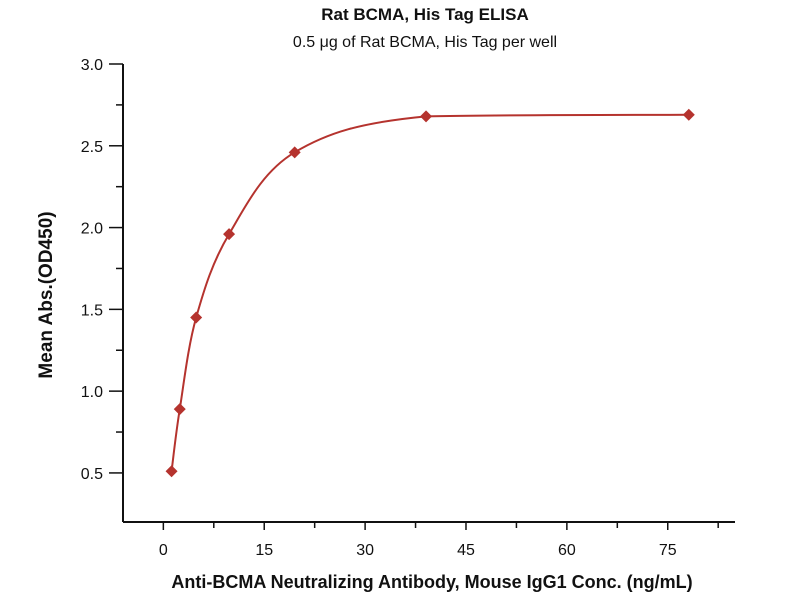 The image size is (800, 600). What do you see at coordinates (567, 550) in the screenshot?
I see `x-tick-label: 60` at bounding box center [567, 550].